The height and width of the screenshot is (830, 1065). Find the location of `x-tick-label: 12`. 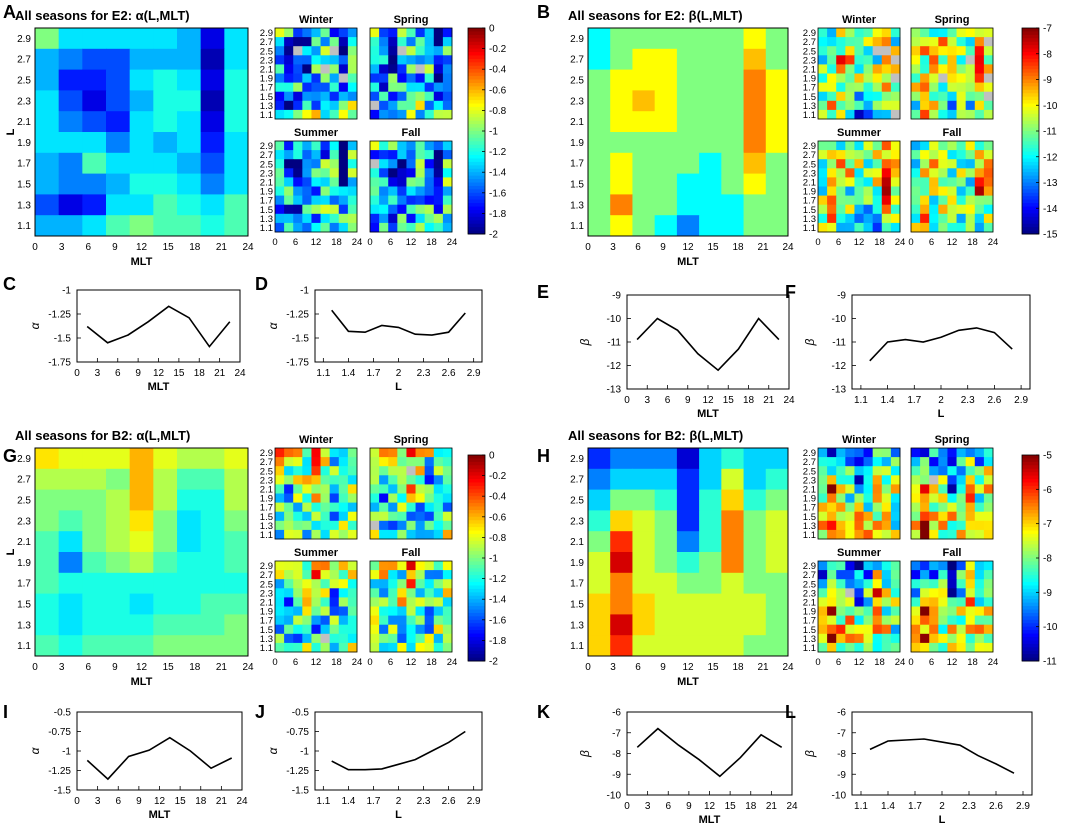

x-tick-label: 12 is located at coordinates (688, 667).